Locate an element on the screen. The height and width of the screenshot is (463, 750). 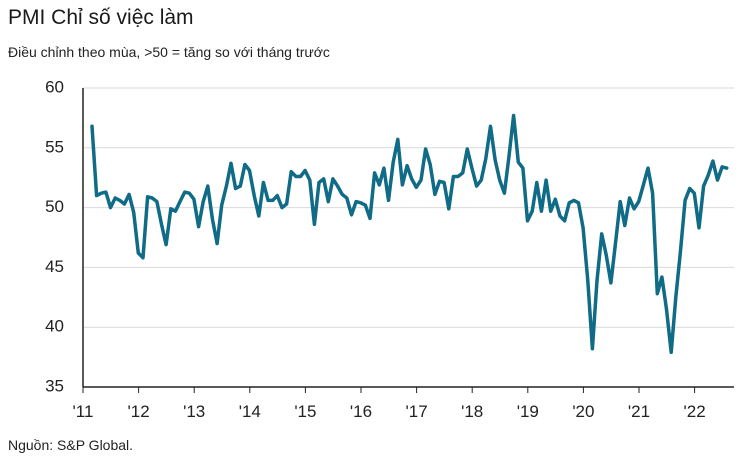
x-tick-label: '13 is located at coordinates (194, 411).